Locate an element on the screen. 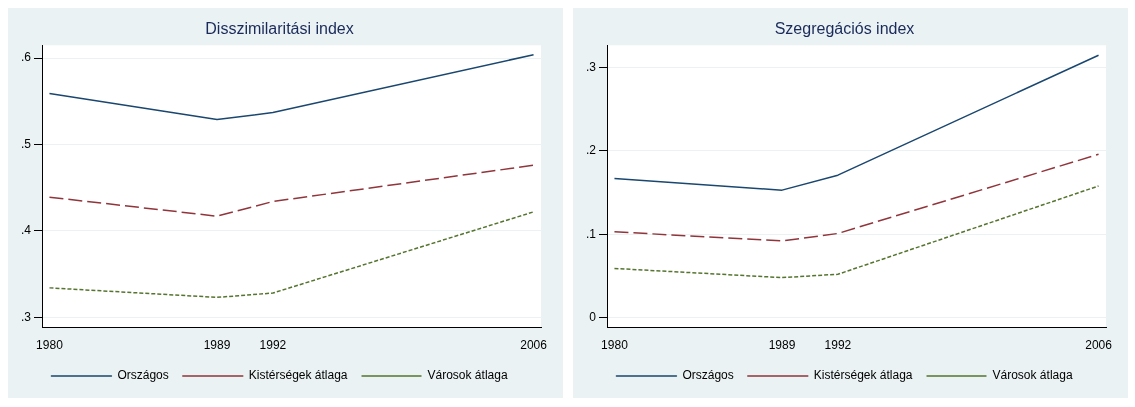 This screenshot has height=407, width=1135. y-tick-label: .4 is located at coordinates (26, 230).